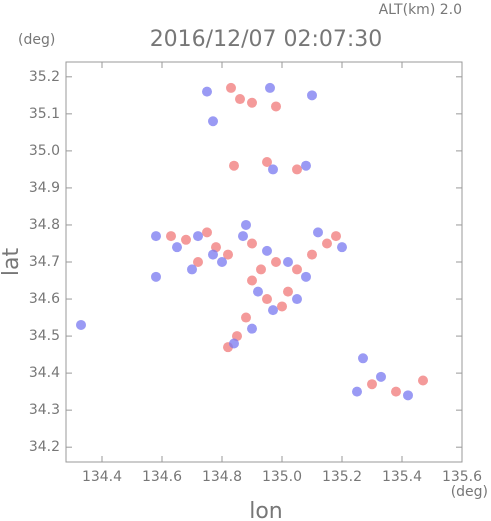 The width and height of the screenshot is (491, 521). Describe the element at coordinates (266, 510) in the screenshot. I see `x-axis-label: lon` at that location.